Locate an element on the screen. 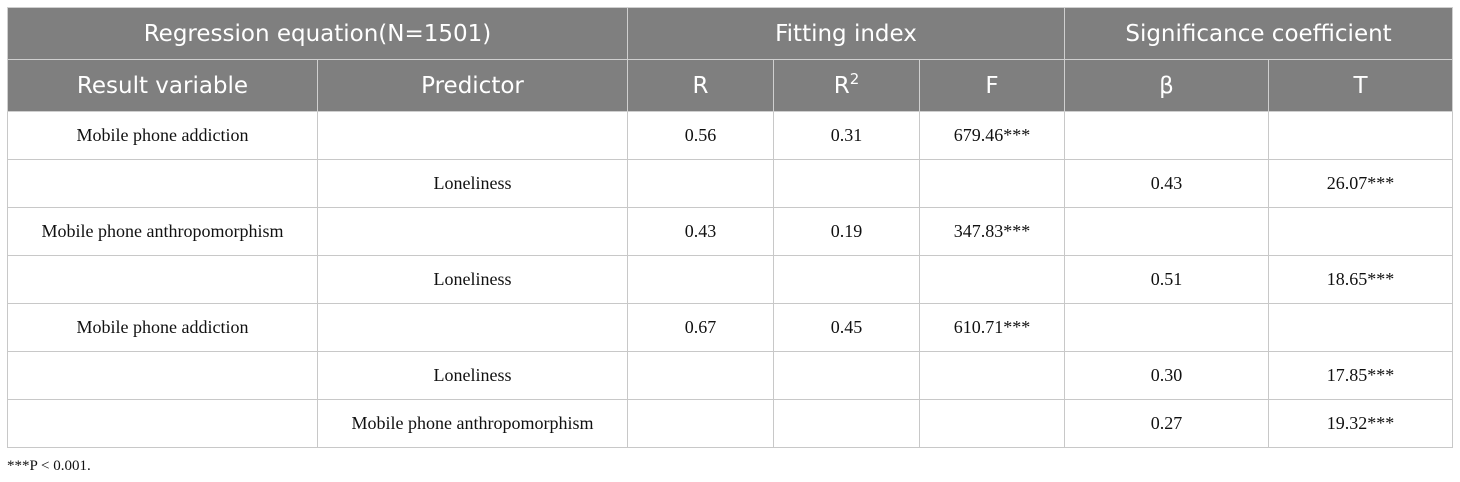 This screenshot has width=1460, height=482. cell-r: 0.43 is located at coordinates (700, 231).